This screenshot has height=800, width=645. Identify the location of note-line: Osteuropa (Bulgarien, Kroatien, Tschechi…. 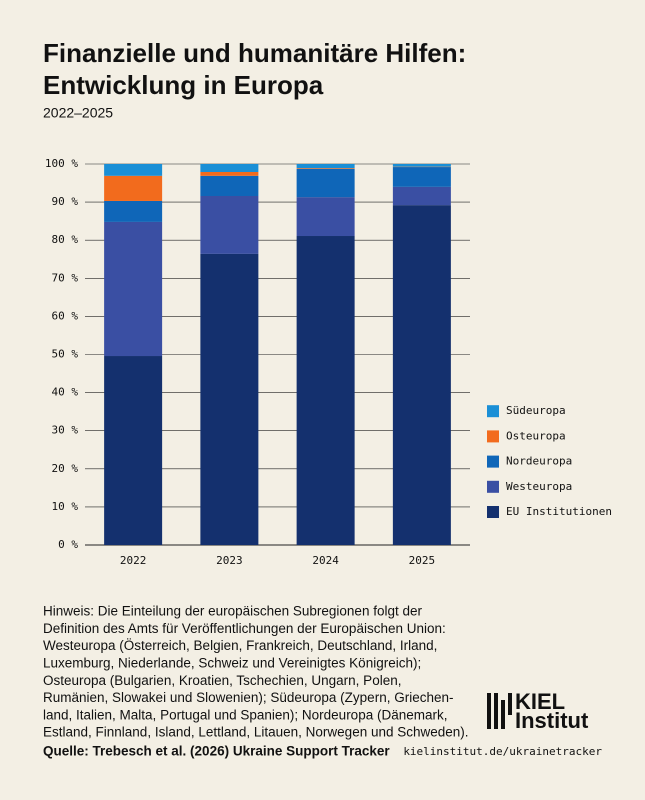
(222, 680).